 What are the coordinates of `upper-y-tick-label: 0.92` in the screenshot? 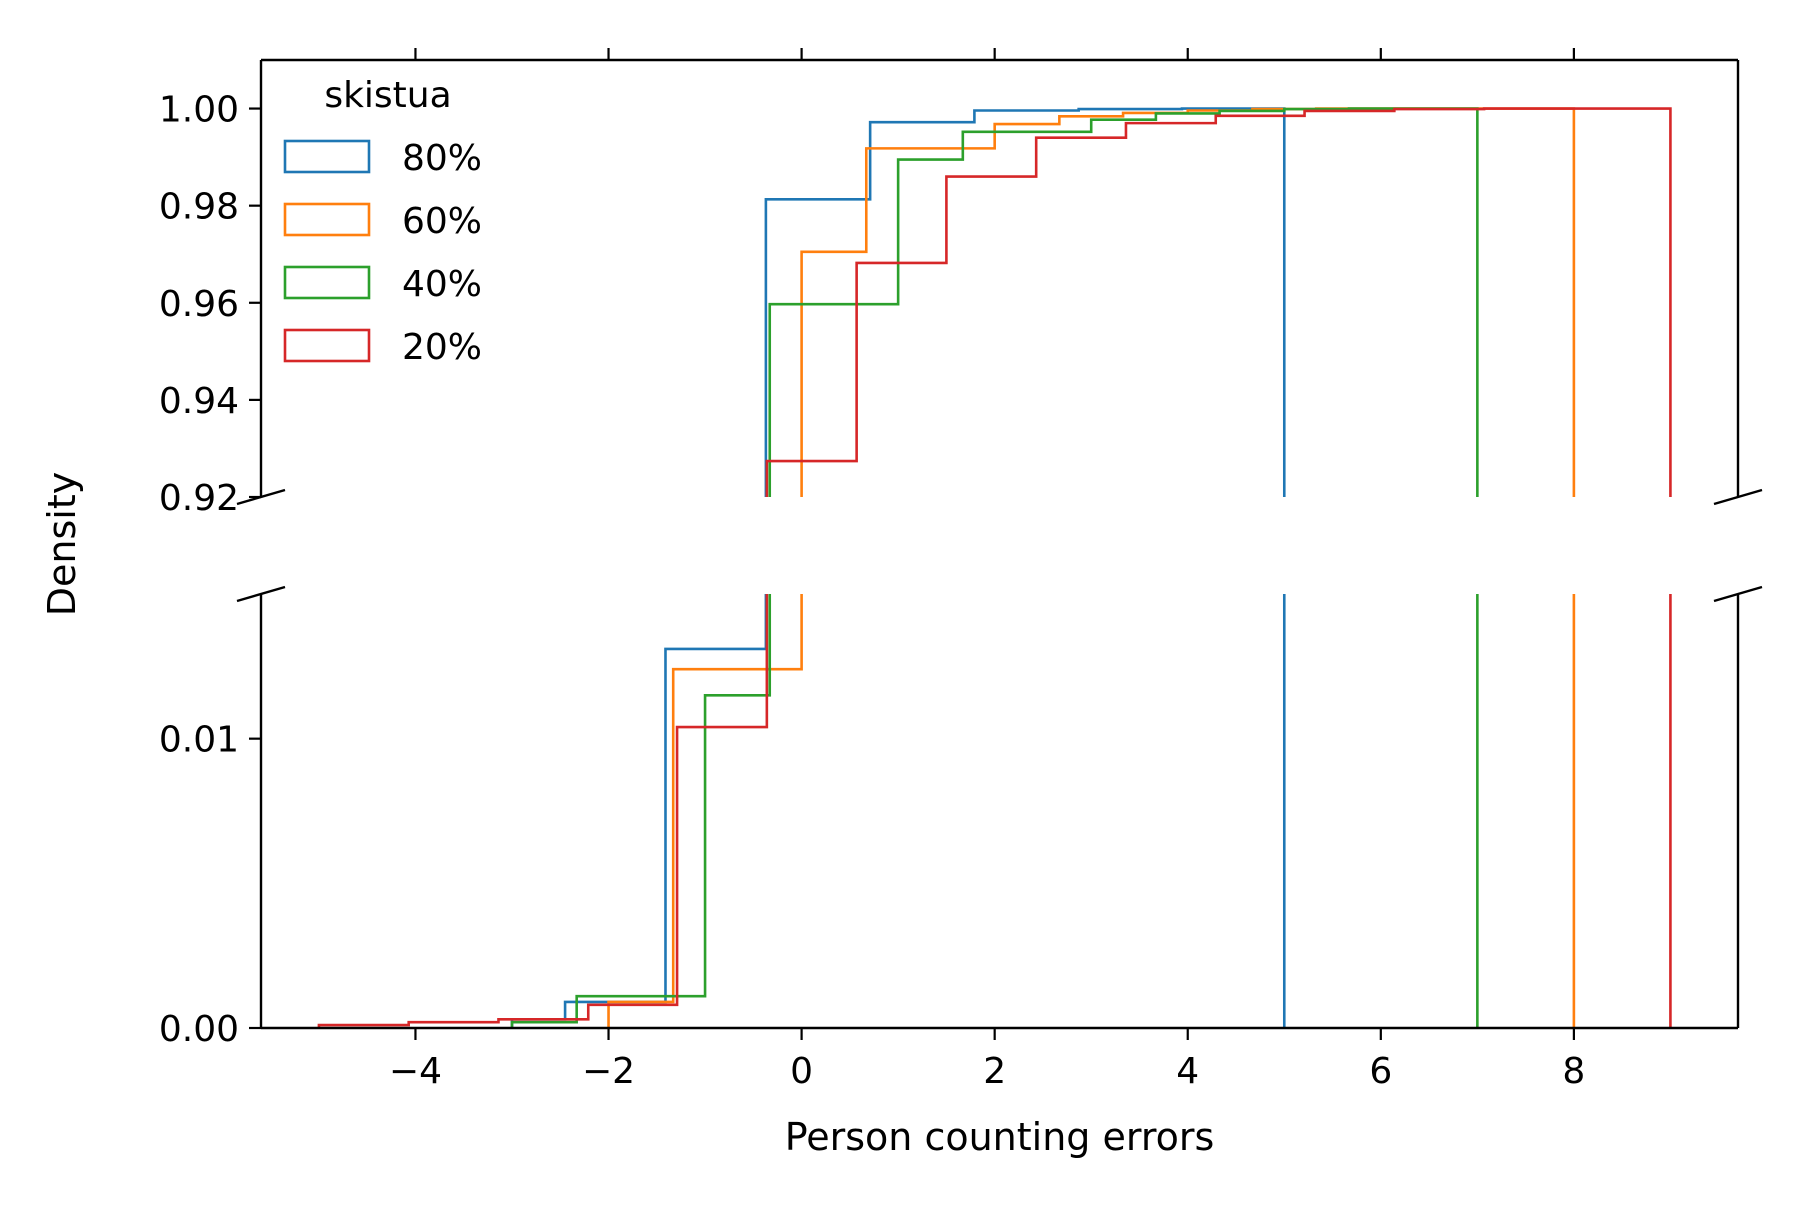 It's located at (199, 498).